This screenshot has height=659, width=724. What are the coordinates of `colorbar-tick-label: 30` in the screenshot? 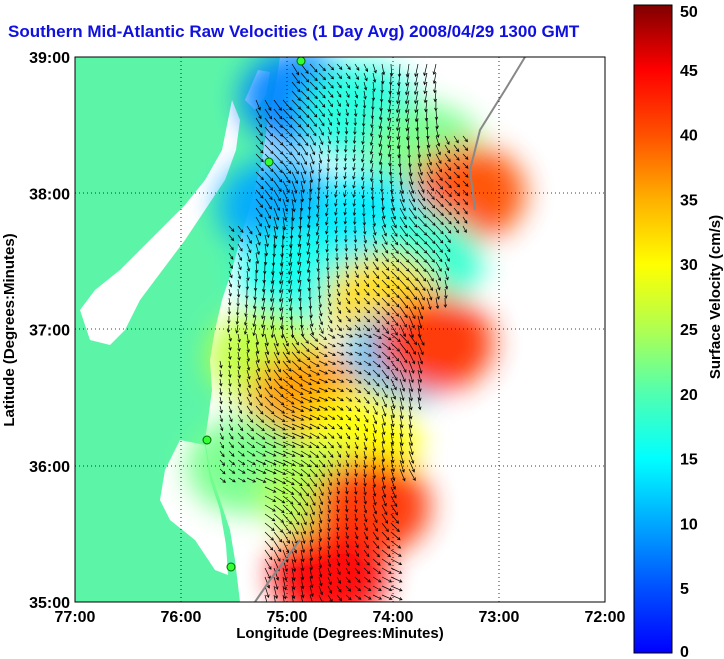 It's located at (689, 265).